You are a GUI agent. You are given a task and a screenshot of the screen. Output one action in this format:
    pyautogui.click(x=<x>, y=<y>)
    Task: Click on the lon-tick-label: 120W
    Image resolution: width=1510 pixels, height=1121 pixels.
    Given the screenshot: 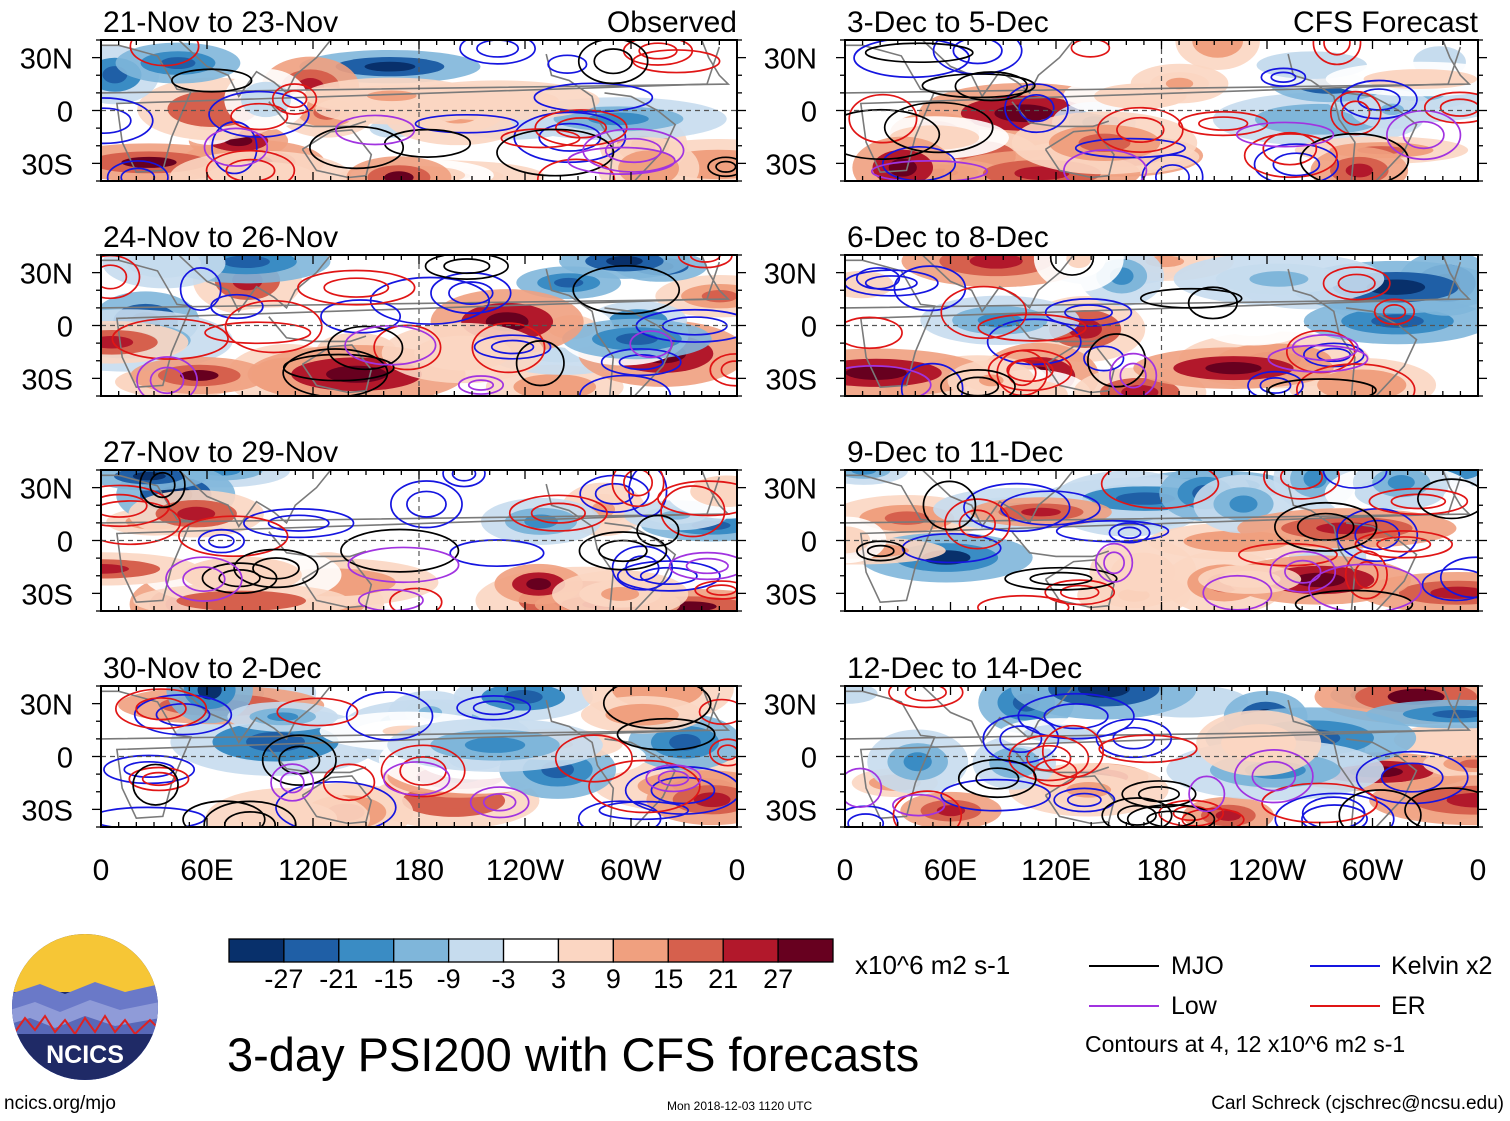 What is the action you would take?
    pyautogui.click(x=525, y=870)
    